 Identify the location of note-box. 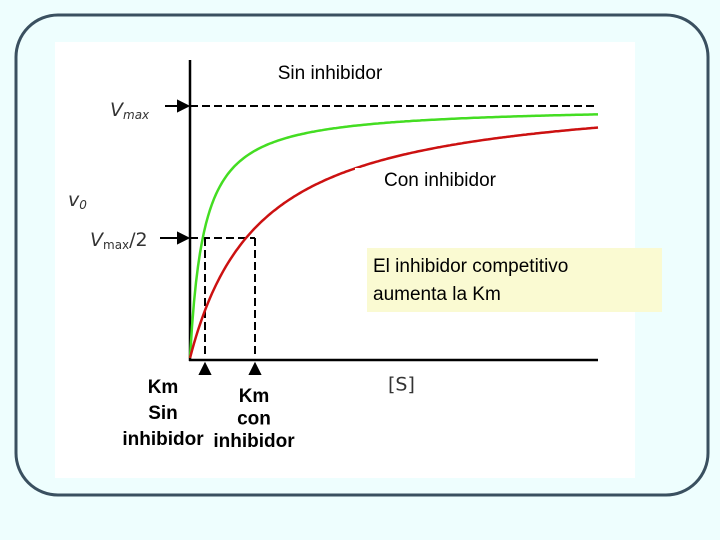
(514, 280).